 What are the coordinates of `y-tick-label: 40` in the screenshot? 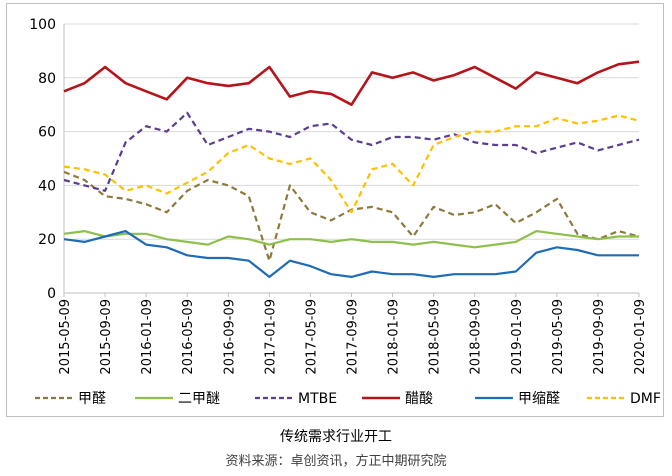 It's located at (47, 186).